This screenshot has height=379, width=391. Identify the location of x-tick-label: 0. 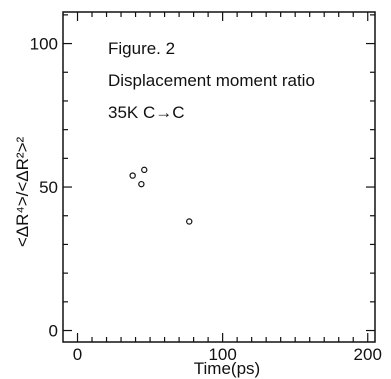
(77, 354).